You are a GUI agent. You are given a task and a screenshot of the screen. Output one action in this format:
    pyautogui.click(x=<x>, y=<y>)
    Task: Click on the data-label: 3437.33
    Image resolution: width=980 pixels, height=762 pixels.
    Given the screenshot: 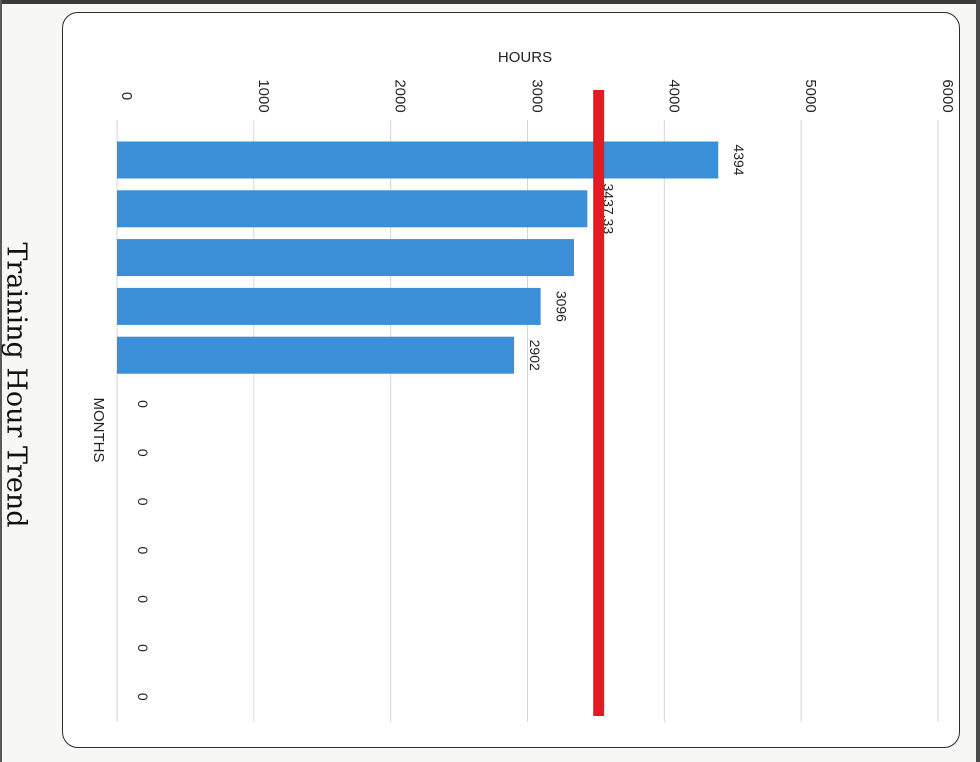 What is the action you would take?
    pyautogui.click(x=608, y=208)
    